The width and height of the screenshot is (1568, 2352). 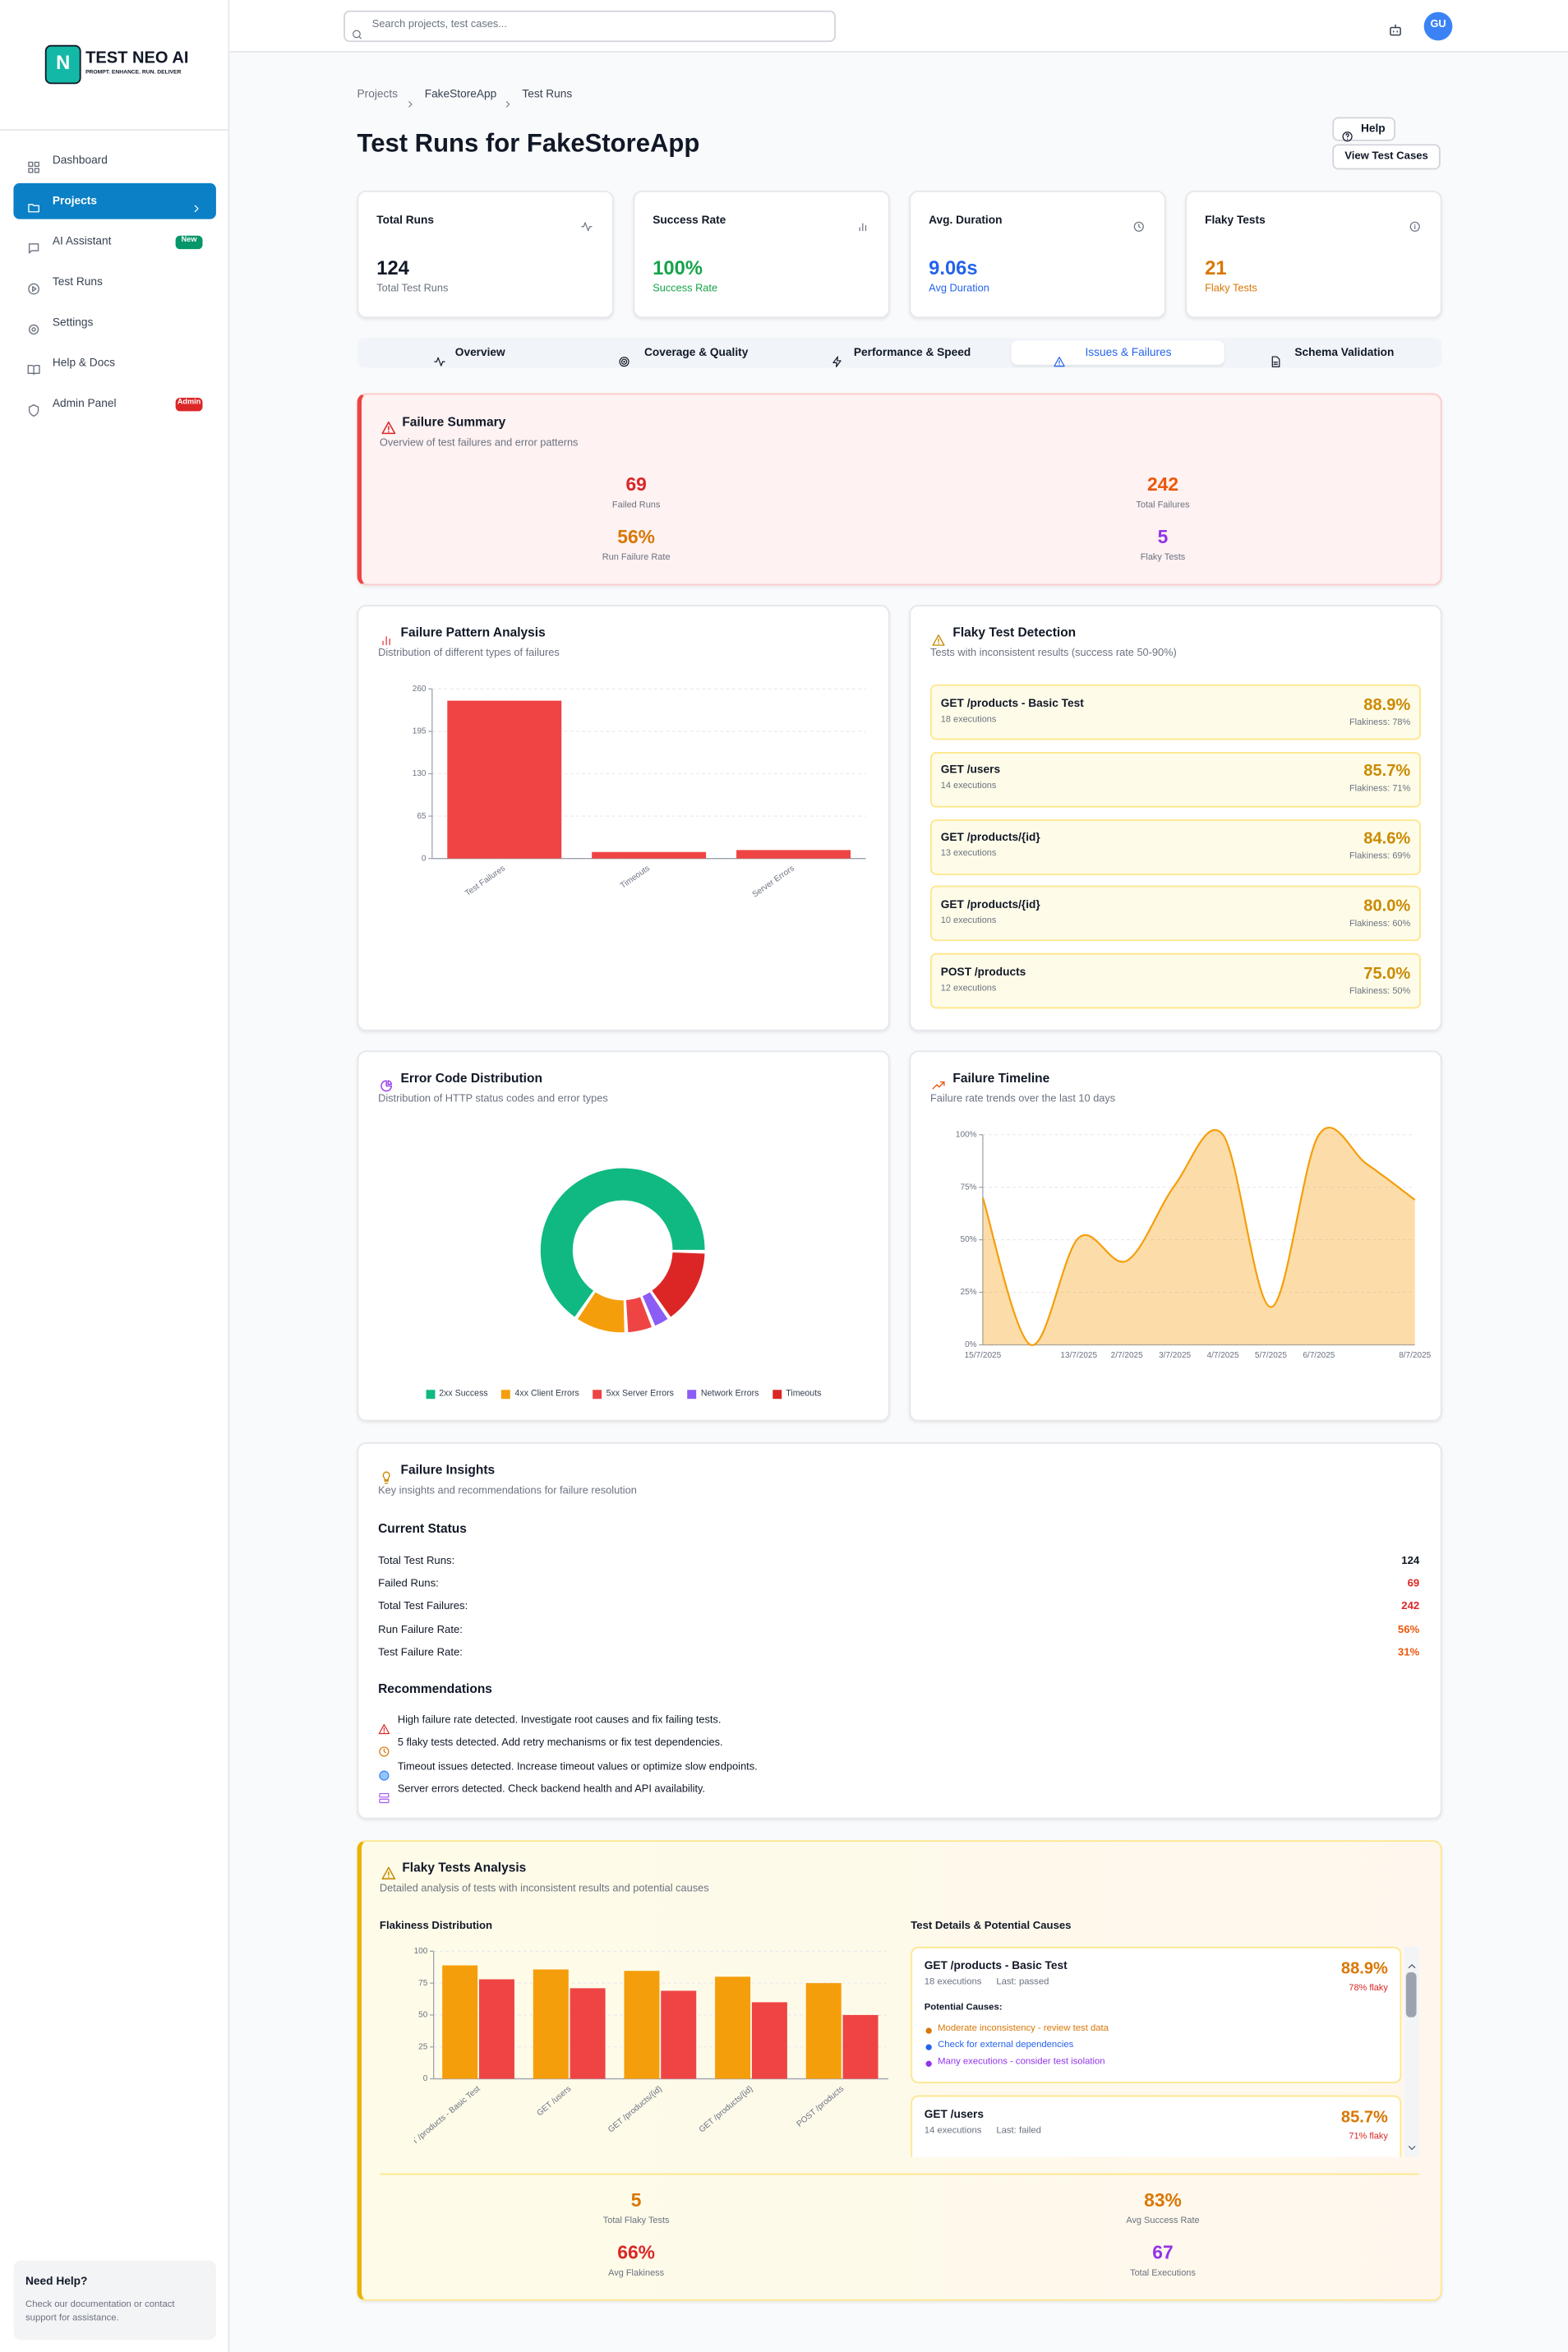 I want to click on stat-label: Avg Duration, so click(x=959, y=289).